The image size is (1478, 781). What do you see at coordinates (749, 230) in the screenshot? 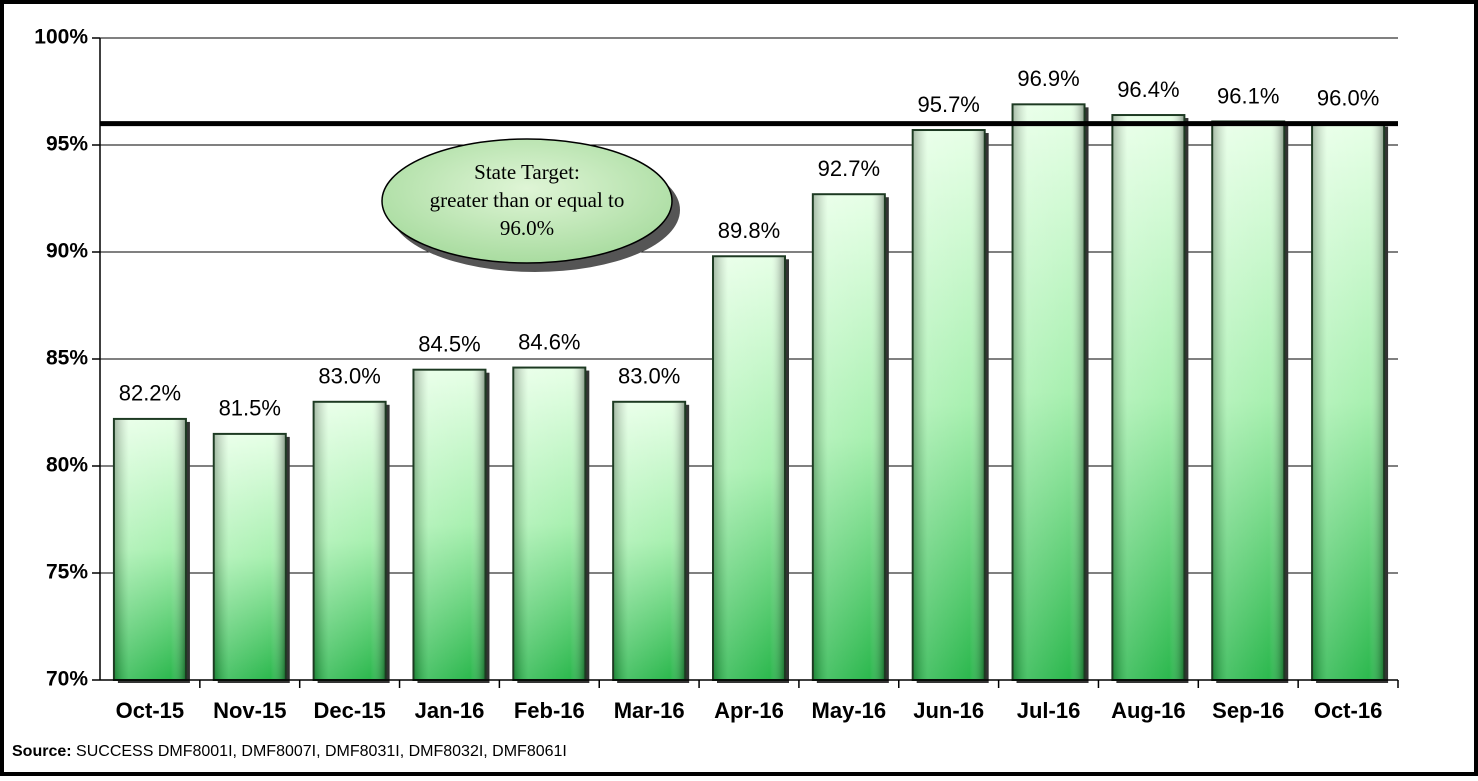
I see `value-label: 89.8%` at bounding box center [749, 230].